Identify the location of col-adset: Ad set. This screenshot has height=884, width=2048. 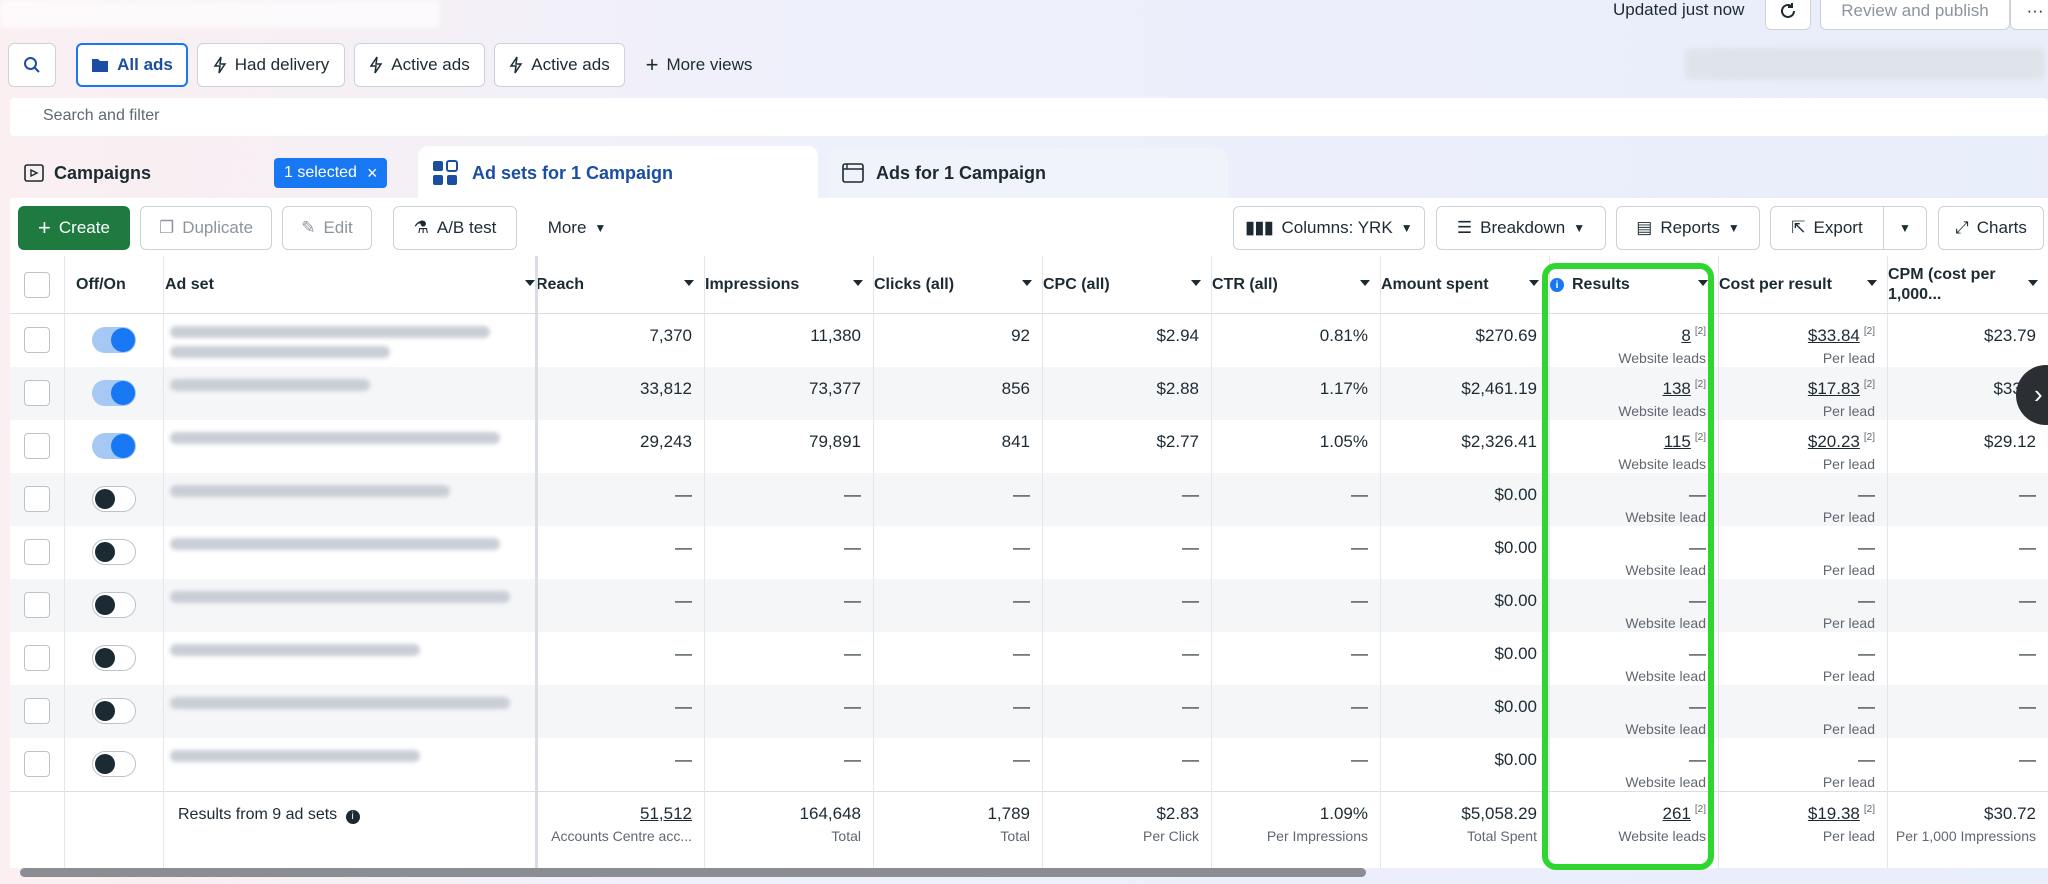
(355, 285).